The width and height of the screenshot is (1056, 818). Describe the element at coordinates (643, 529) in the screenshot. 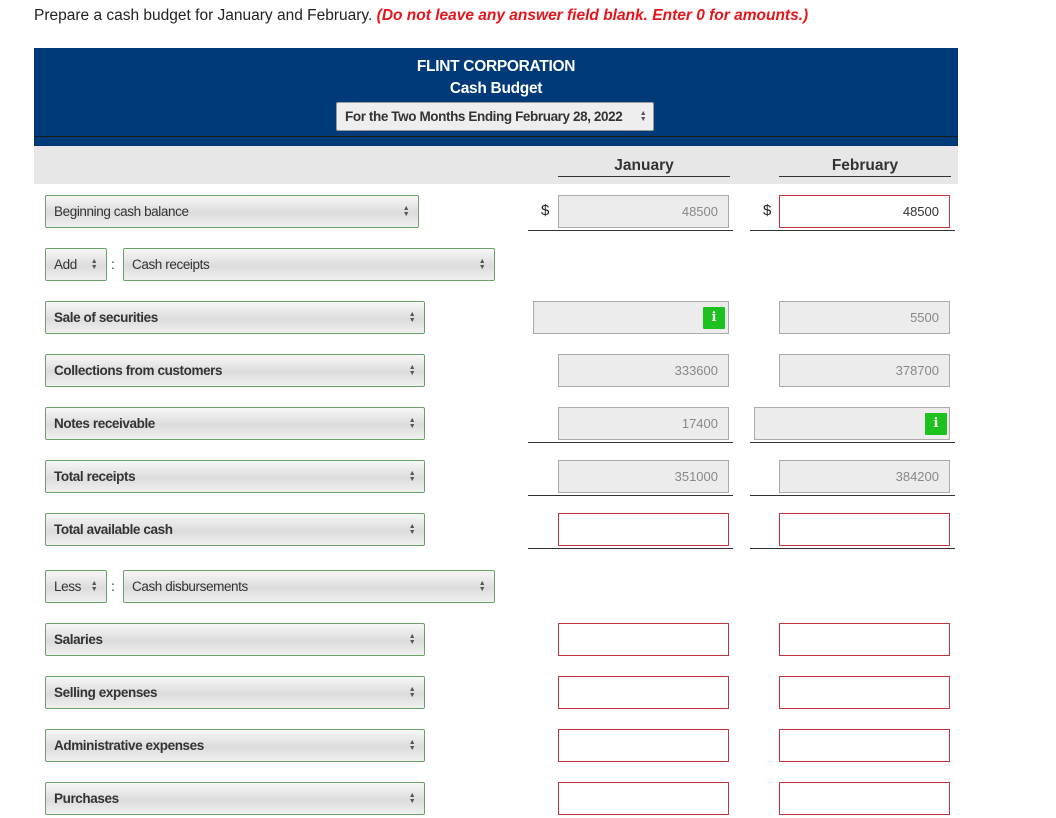

I see `total-available-cash-january-input` at that location.